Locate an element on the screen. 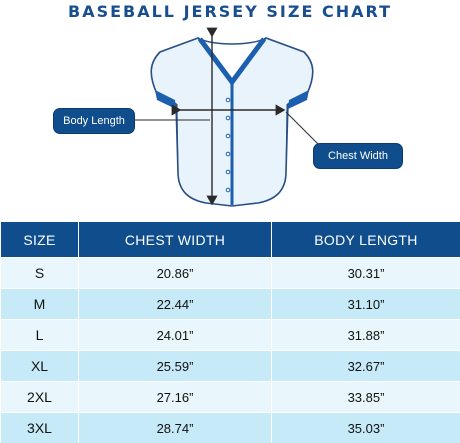 The height and width of the screenshot is (443, 460). table-row: XL 25.59” 32.67” is located at coordinates (230, 366).